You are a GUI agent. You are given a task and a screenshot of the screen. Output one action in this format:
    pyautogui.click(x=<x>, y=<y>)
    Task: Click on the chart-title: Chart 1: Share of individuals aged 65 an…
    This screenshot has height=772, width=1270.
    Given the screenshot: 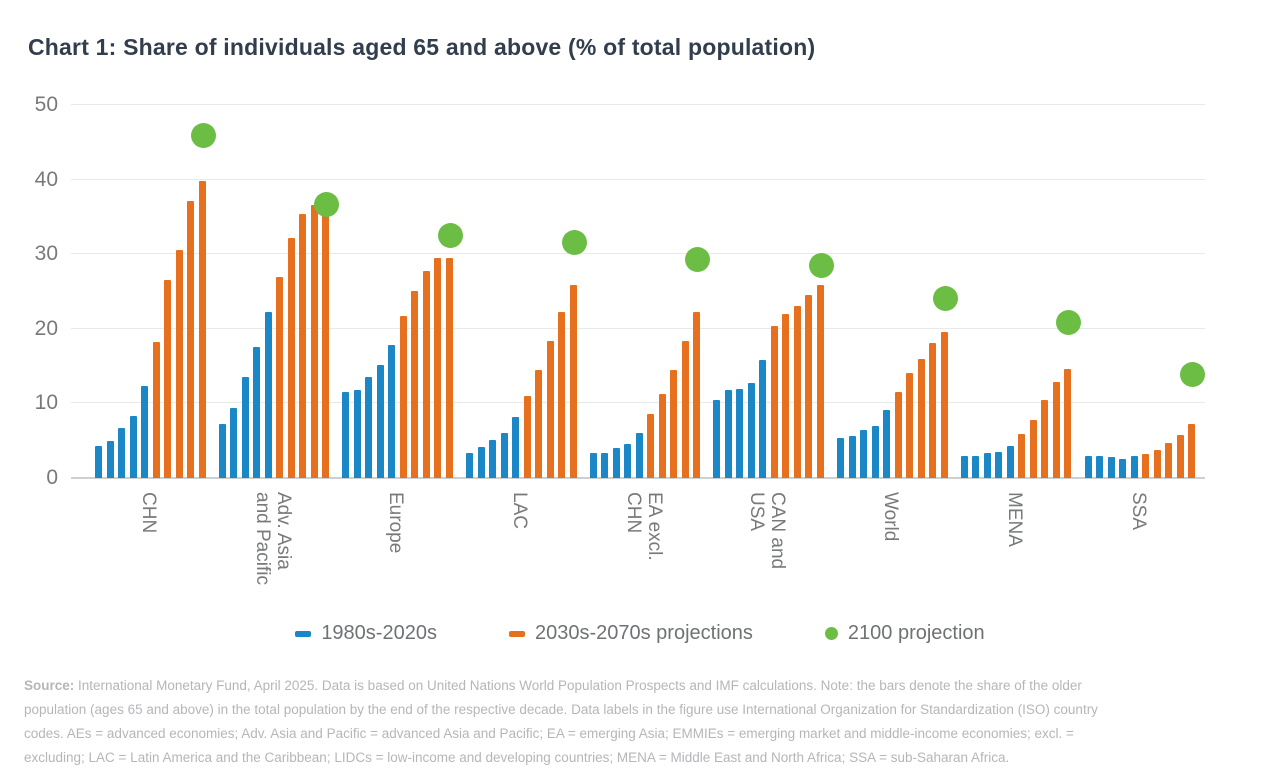 What is the action you would take?
    pyautogui.click(x=422, y=47)
    